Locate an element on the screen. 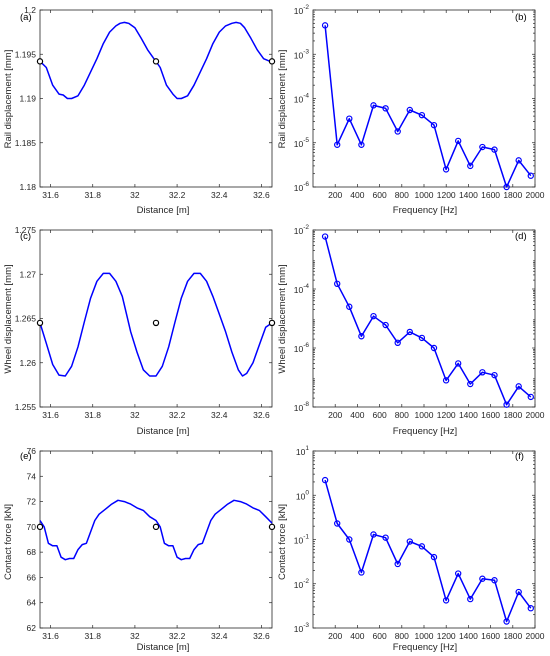 Image resolution: width=550 pixels, height=656 pixels. y-tick-label: 66 is located at coordinates (32, 577).